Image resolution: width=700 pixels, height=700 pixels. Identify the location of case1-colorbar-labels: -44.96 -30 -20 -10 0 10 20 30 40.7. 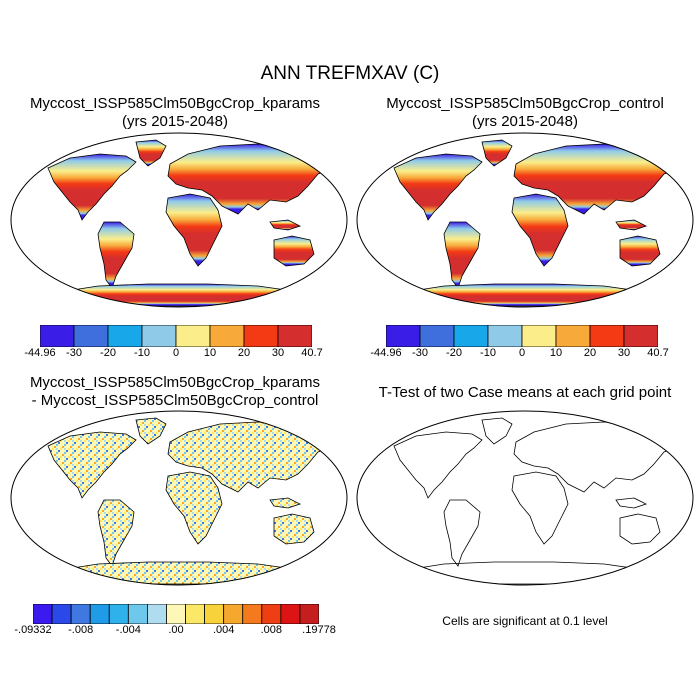
(173, 355).